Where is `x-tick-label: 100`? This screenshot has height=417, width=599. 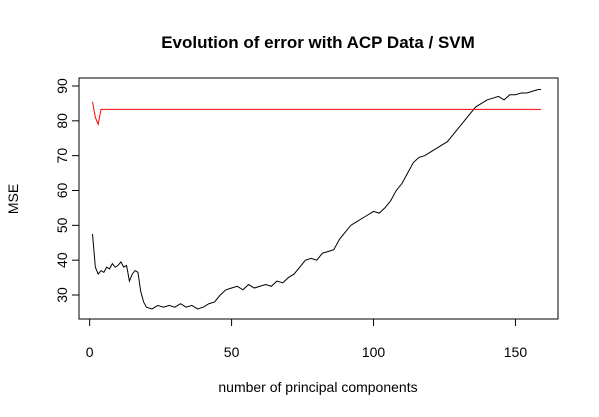 x-tick-label: 100 is located at coordinates (374, 352).